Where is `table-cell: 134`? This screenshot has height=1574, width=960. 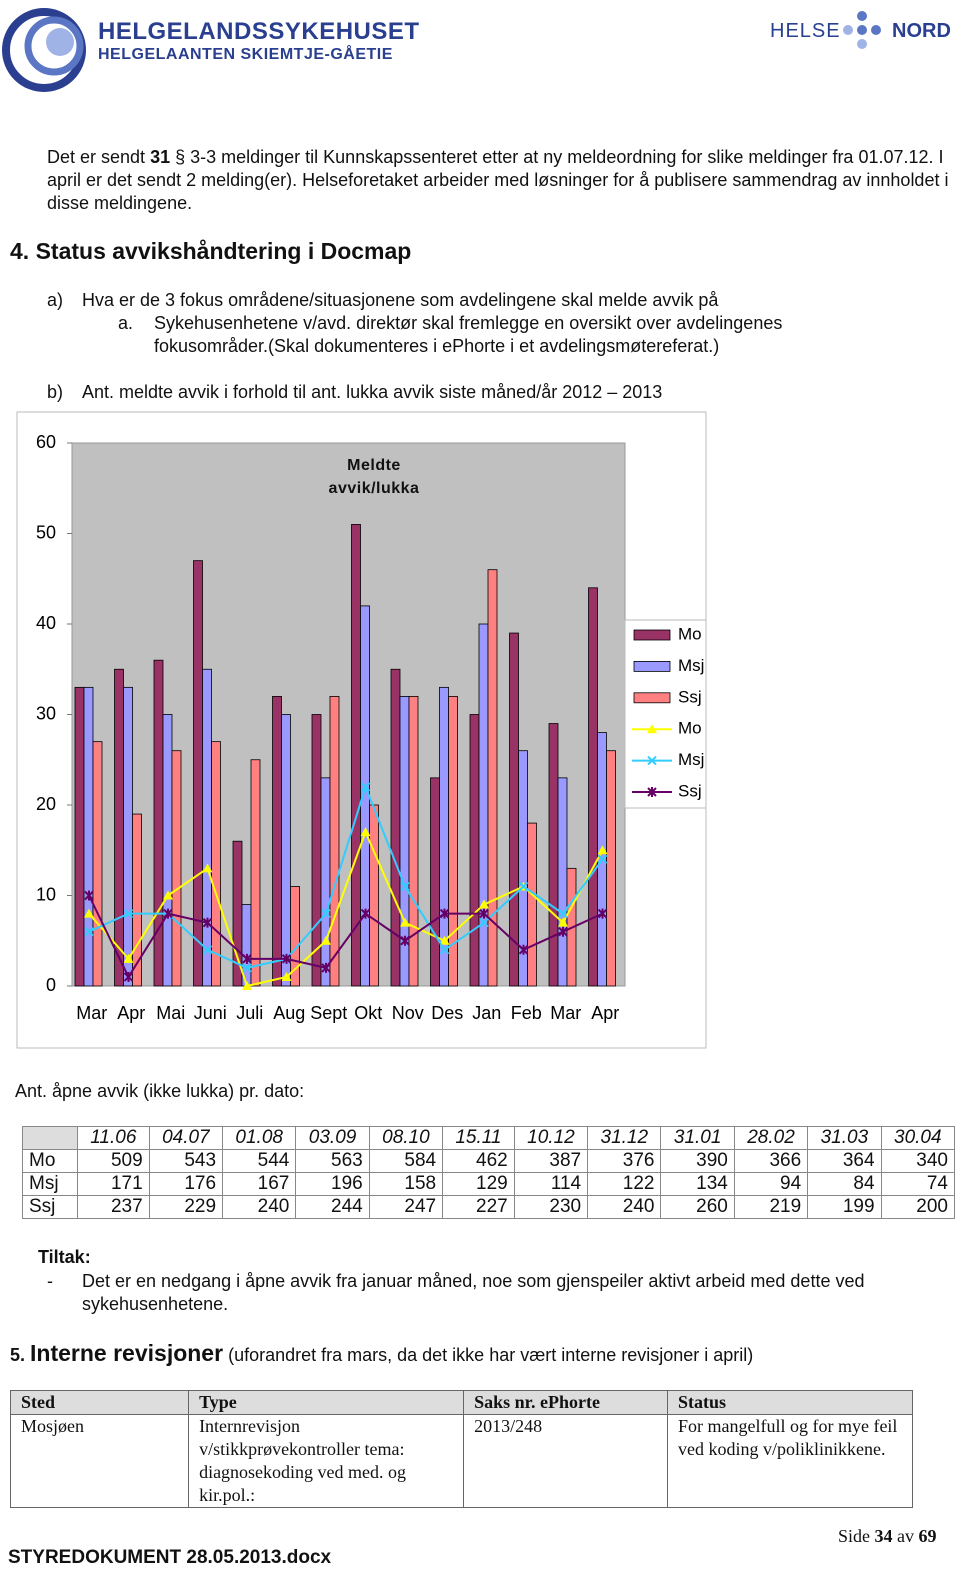
table-cell: 134 is located at coordinates (697, 1184).